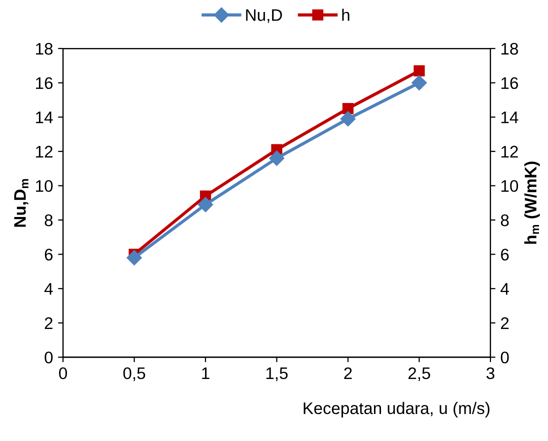 Image resolution: width=548 pixels, height=441 pixels. I want to click on x-axis-title: Kecepatan udara, u (m/s), so click(397, 410).